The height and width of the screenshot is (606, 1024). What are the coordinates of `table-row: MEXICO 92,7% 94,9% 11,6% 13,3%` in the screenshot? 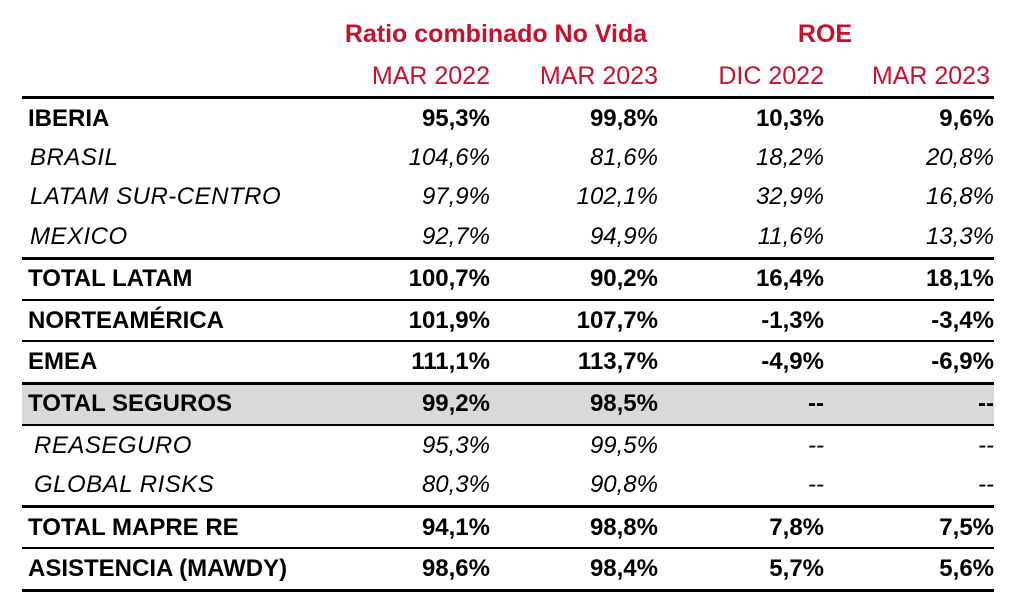 It's located at (508, 237).